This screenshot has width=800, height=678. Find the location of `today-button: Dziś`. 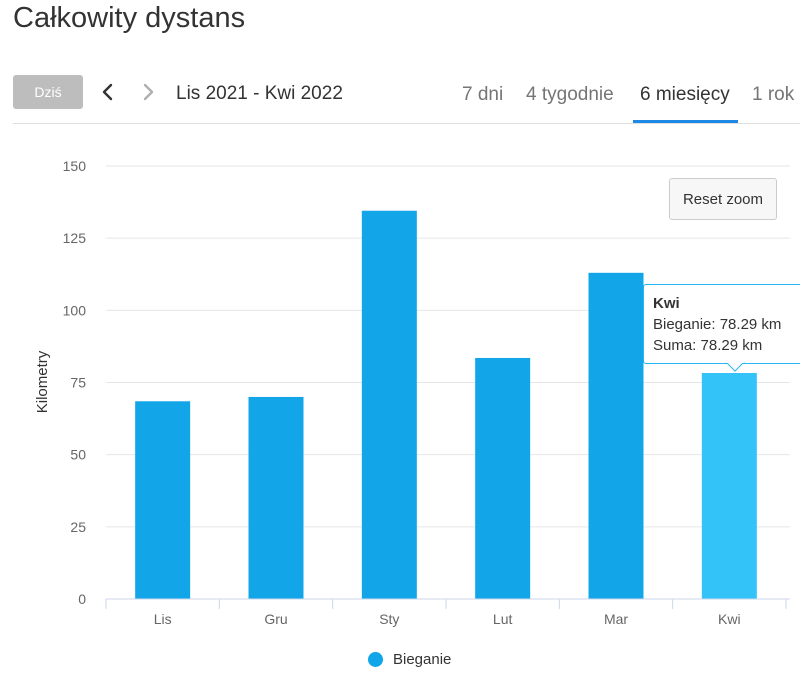

today-button: Dziś is located at coordinates (48, 92).